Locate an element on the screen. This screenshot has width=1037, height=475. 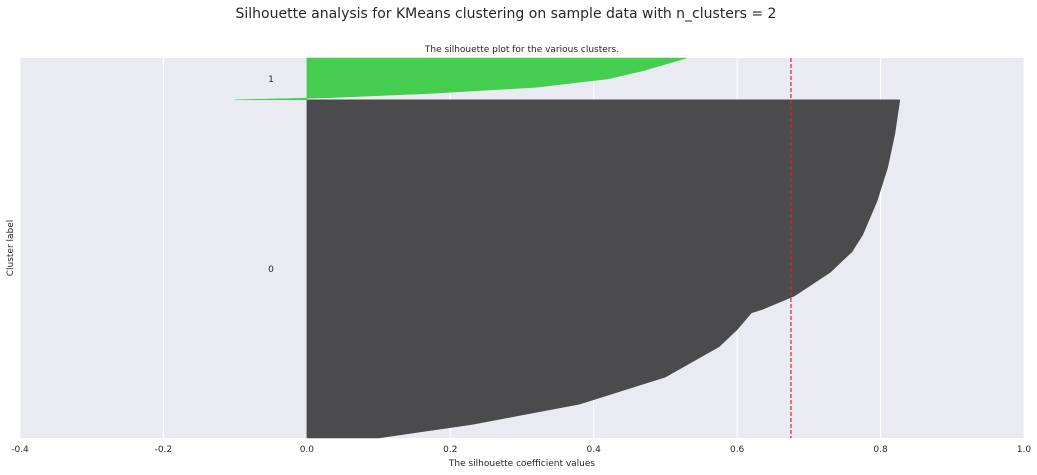
x-tick-label: 0.2 is located at coordinates (450, 450).